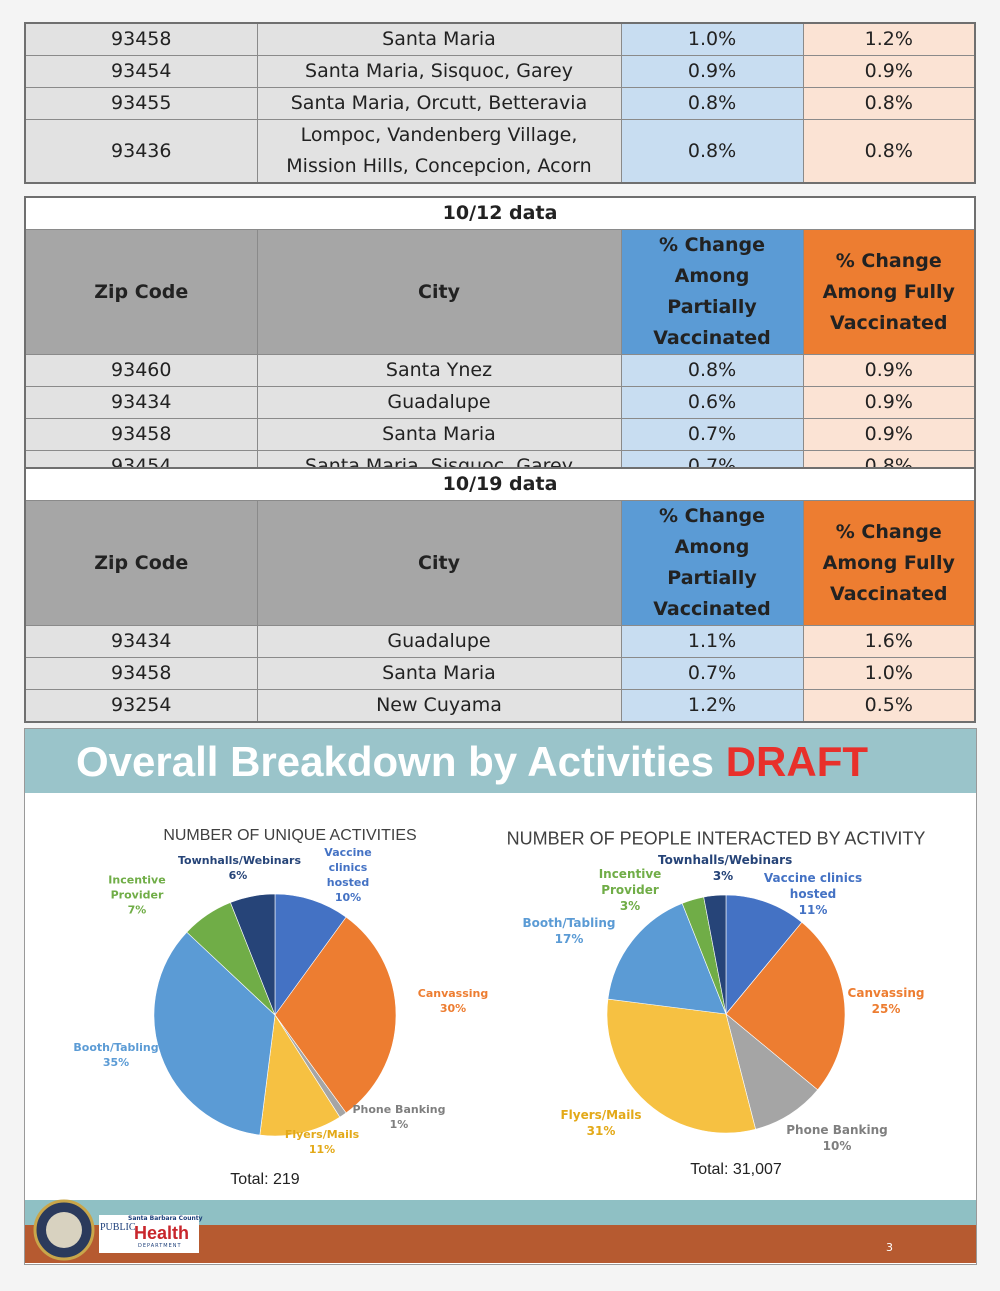  I want to click on table-row: 93454 Santa Maria, Sisquoc, Garey 0.9% 0.9%, so click(500, 71).